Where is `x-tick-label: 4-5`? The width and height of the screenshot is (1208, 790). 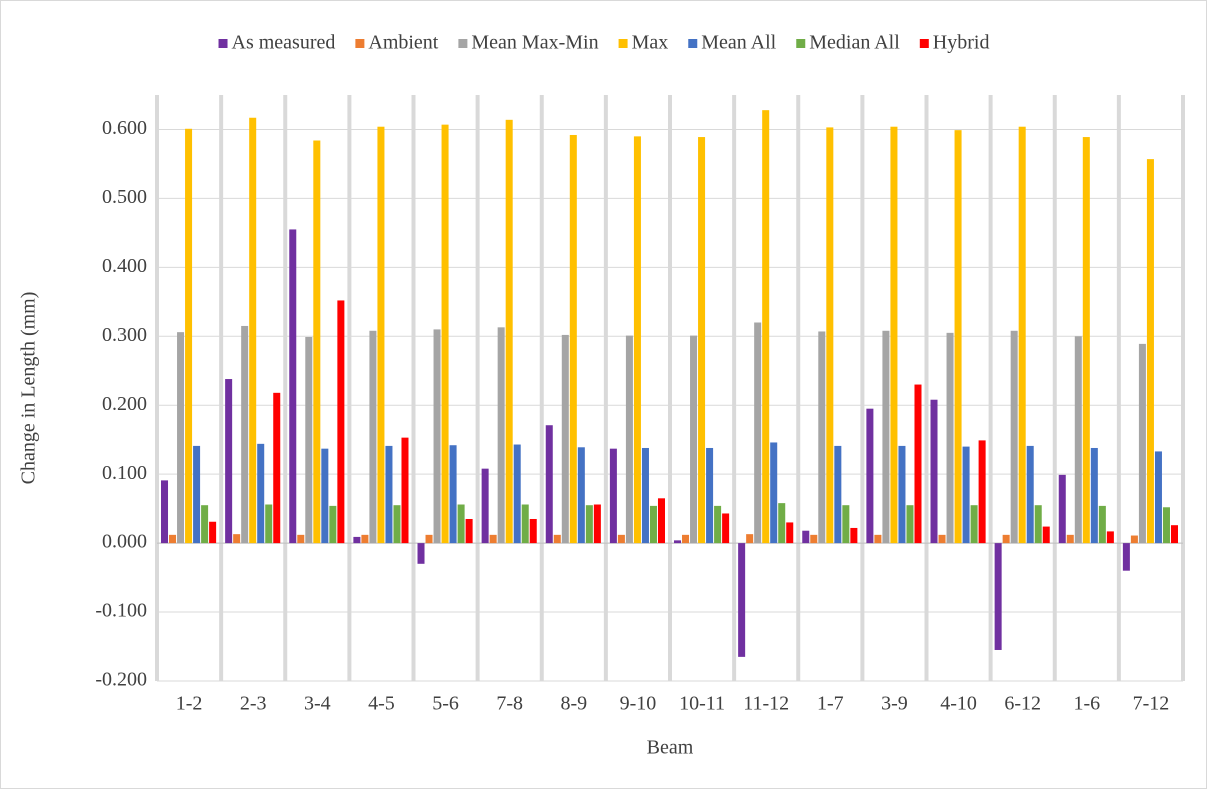 x-tick-label: 4-5 is located at coordinates (381, 704).